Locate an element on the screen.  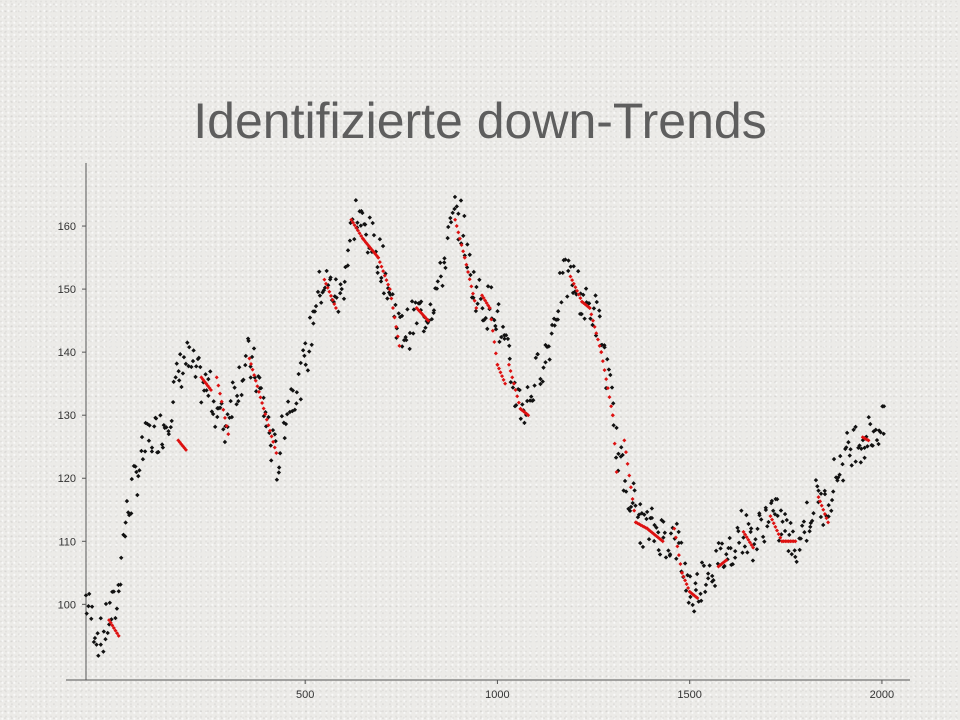
y-tick-label: 140 is located at coordinates (67, 353).